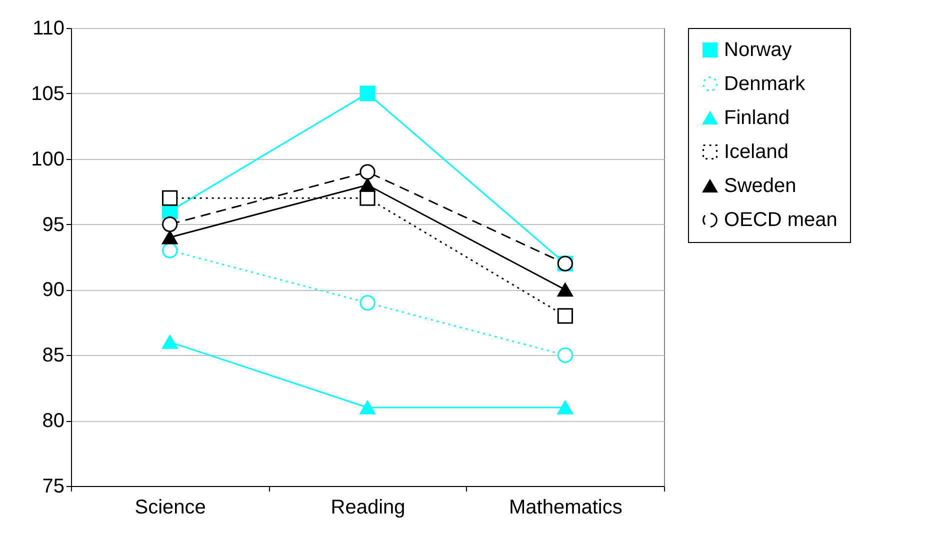  Describe the element at coordinates (53, 225) in the screenshot. I see `y-tick-label: 95` at that location.